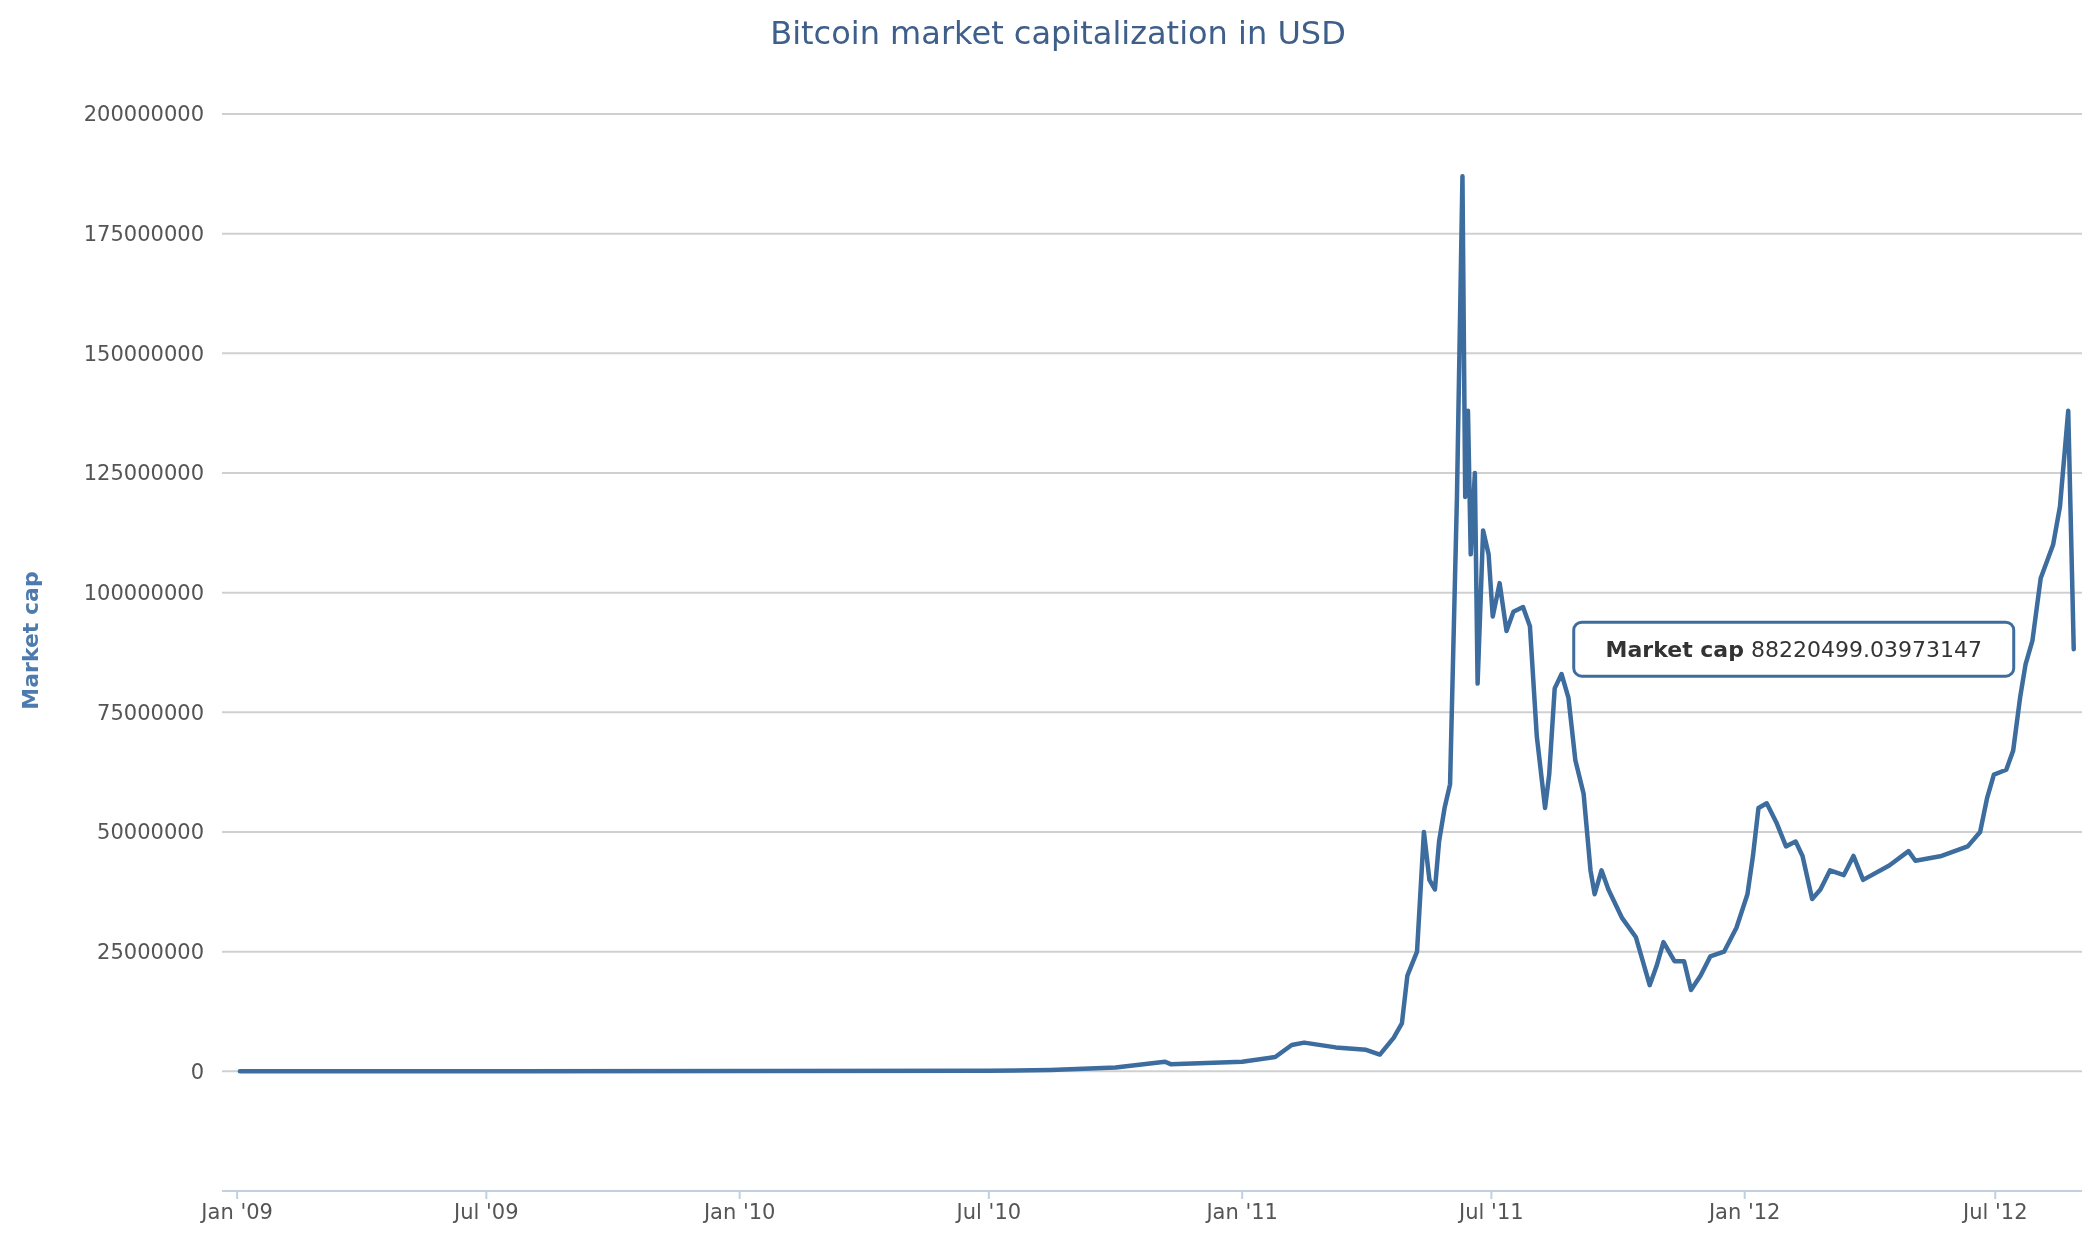  Describe the element at coordinates (143, 234) in the screenshot. I see `y-tick-label: 175000000` at that location.